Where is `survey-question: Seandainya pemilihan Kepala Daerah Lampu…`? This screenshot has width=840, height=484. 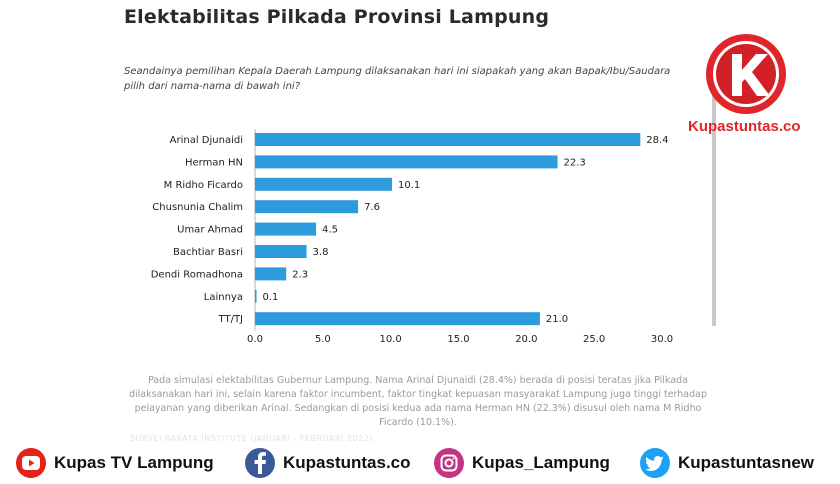 survey-question: Seandainya pemilihan Kepala Daerah Lampu… is located at coordinates (397, 79).